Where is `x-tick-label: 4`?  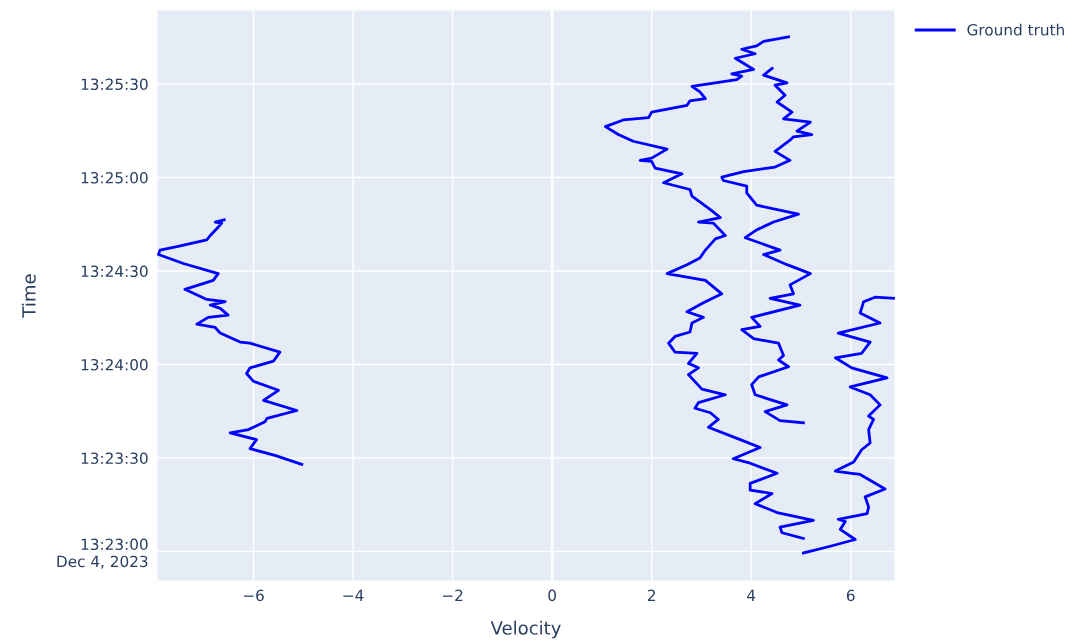
x-tick-label: 4 is located at coordinates (751, 595).